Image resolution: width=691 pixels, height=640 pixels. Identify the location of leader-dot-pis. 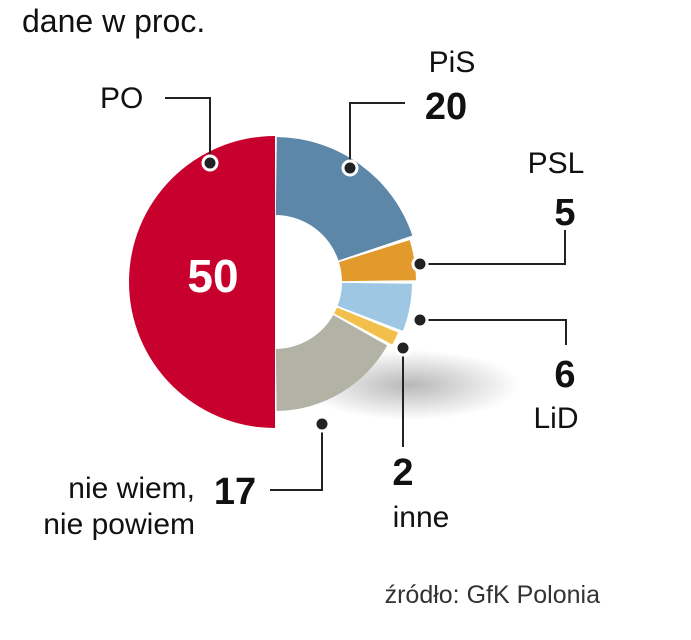
(350, 168).